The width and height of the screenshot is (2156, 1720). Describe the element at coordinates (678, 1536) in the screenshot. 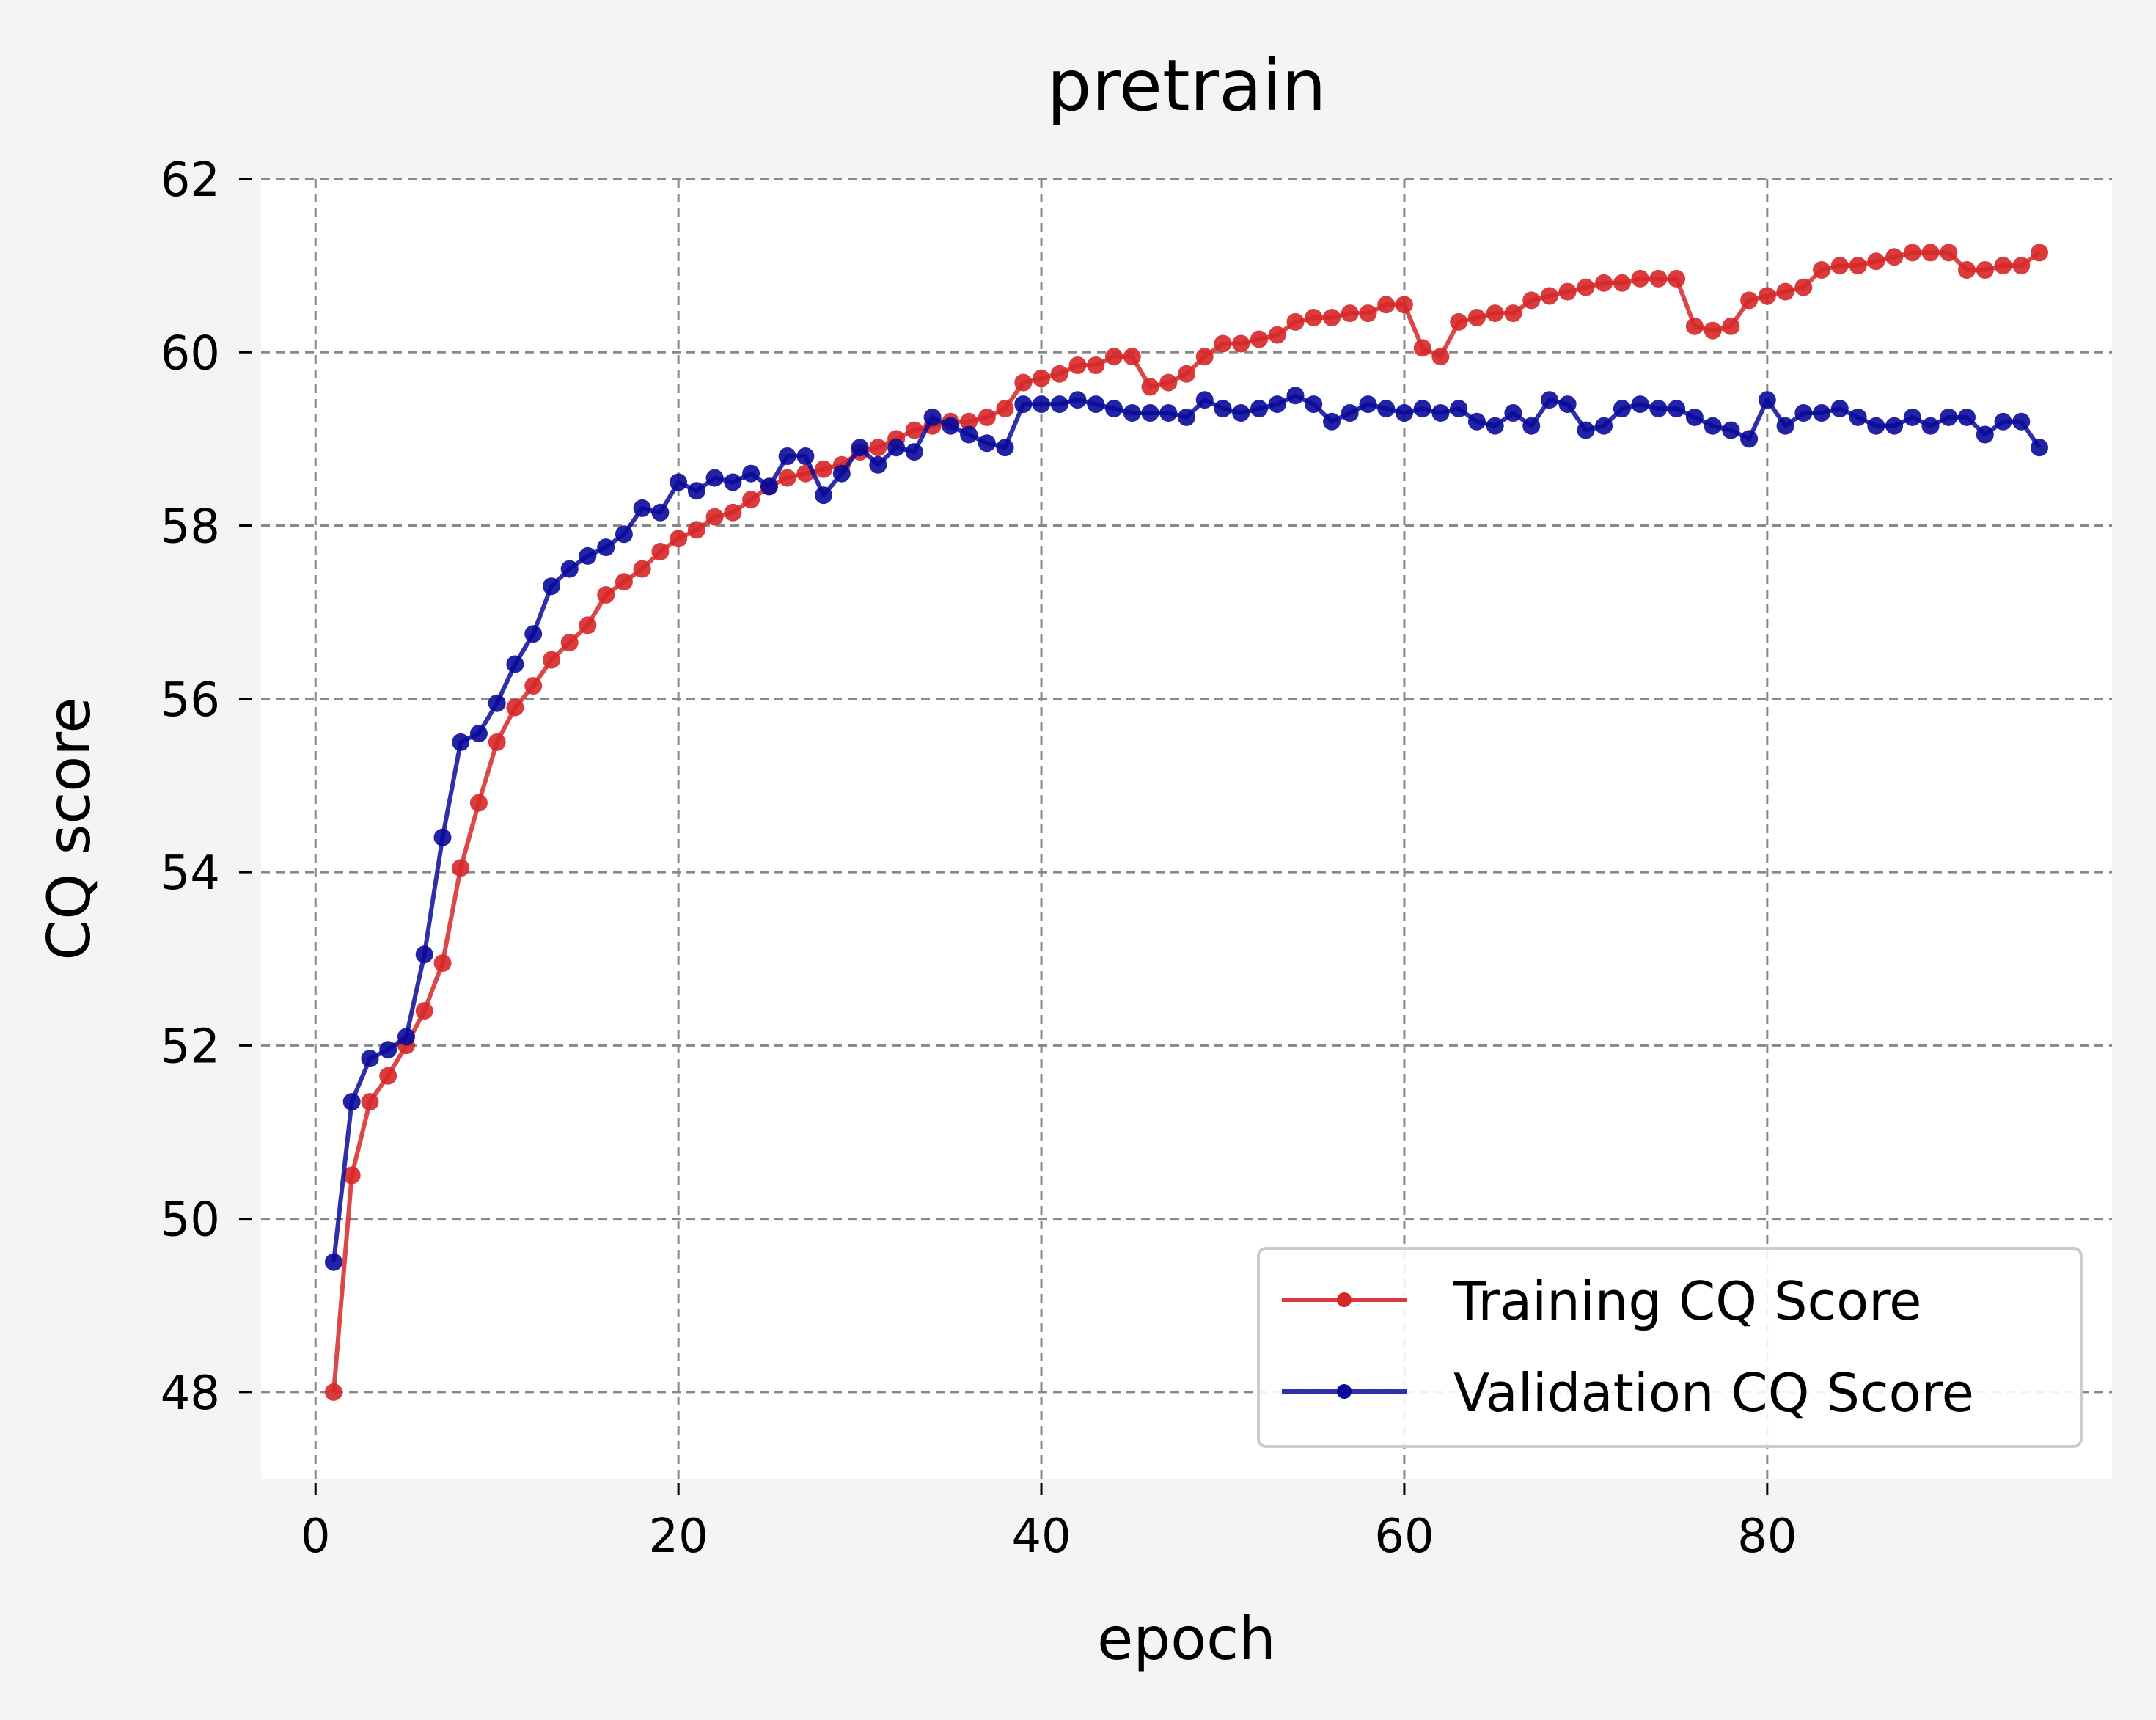

I see `x-tick-label: 20` at that location.